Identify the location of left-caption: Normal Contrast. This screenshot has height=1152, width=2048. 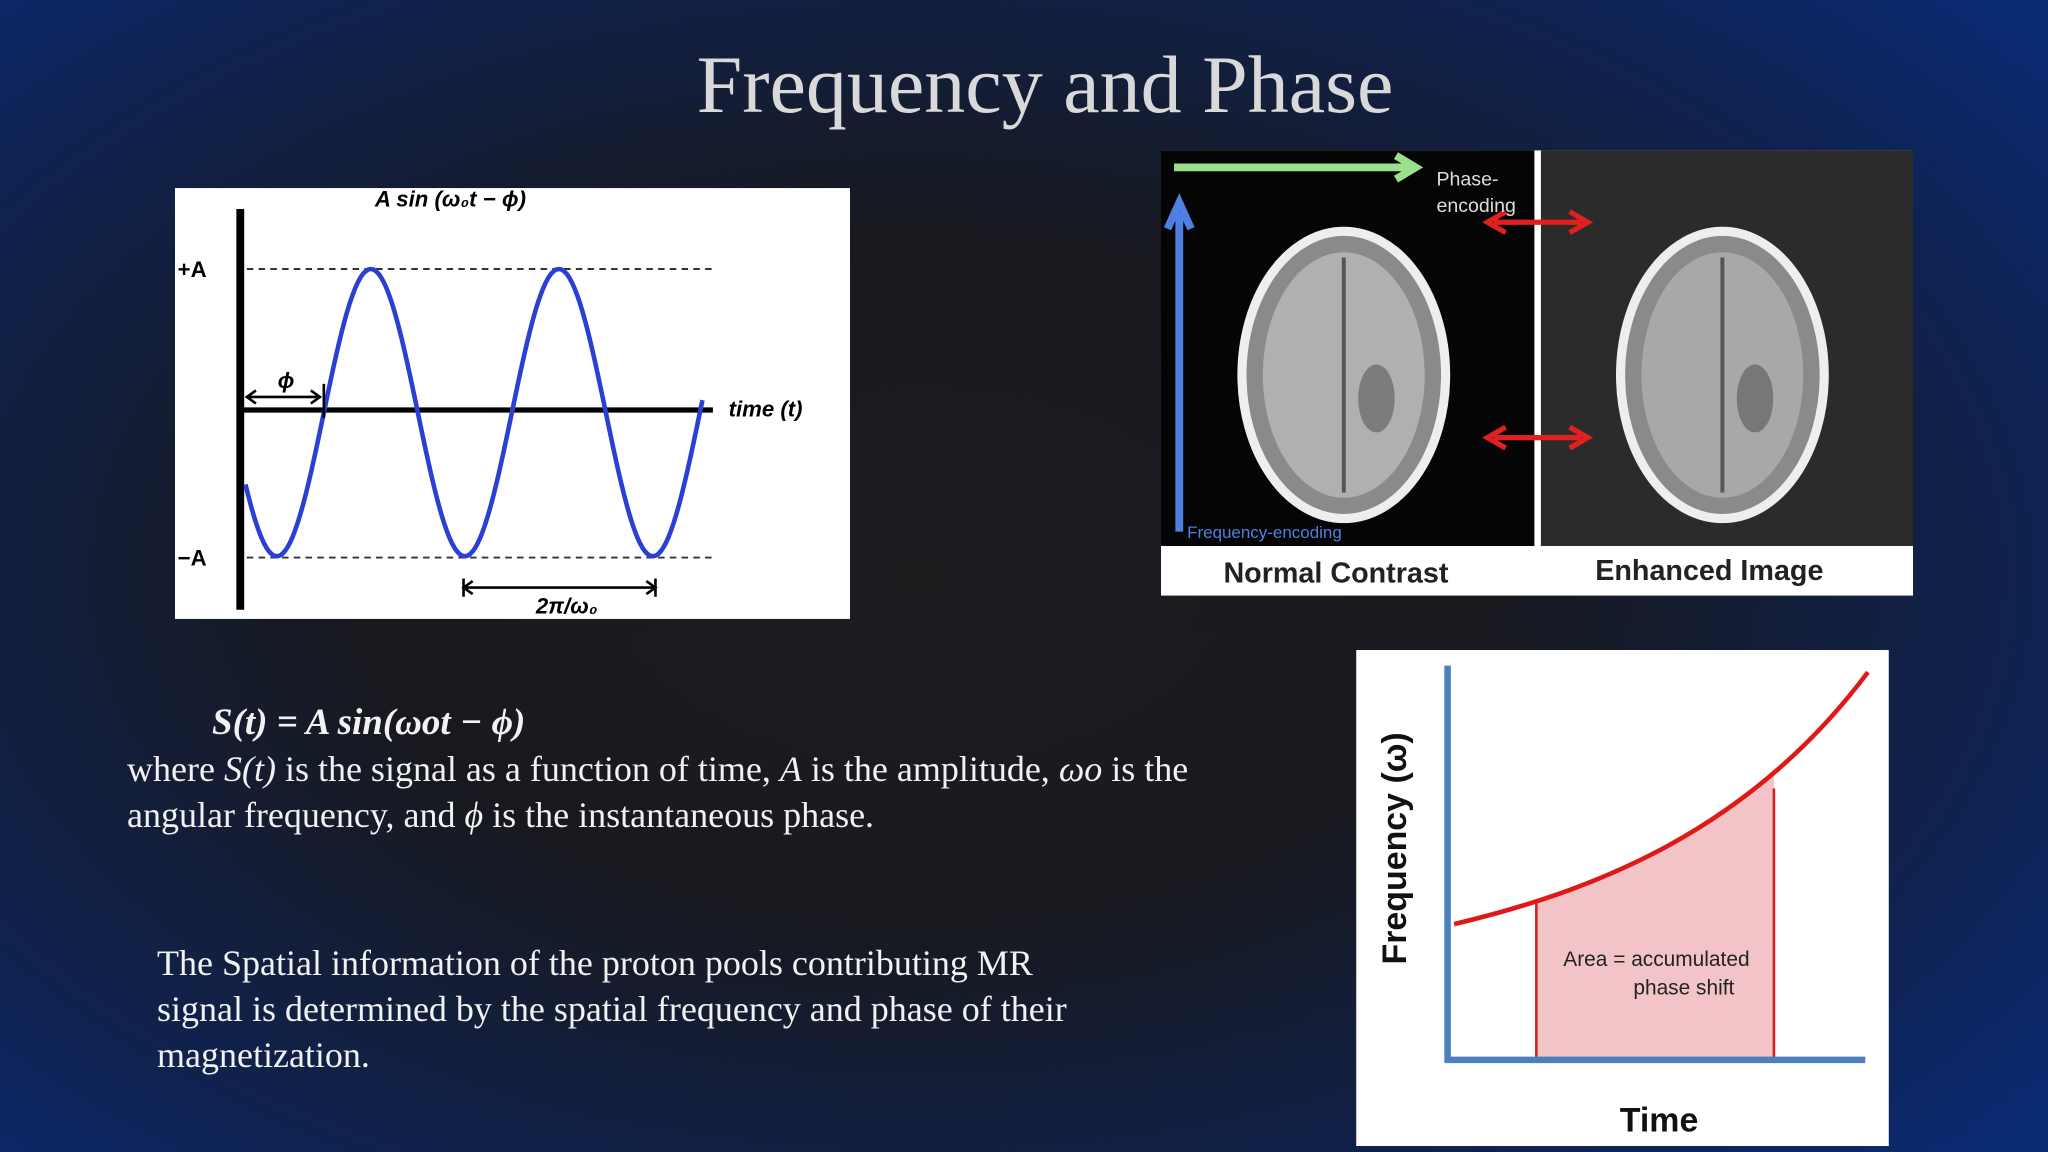
(1335, 574).